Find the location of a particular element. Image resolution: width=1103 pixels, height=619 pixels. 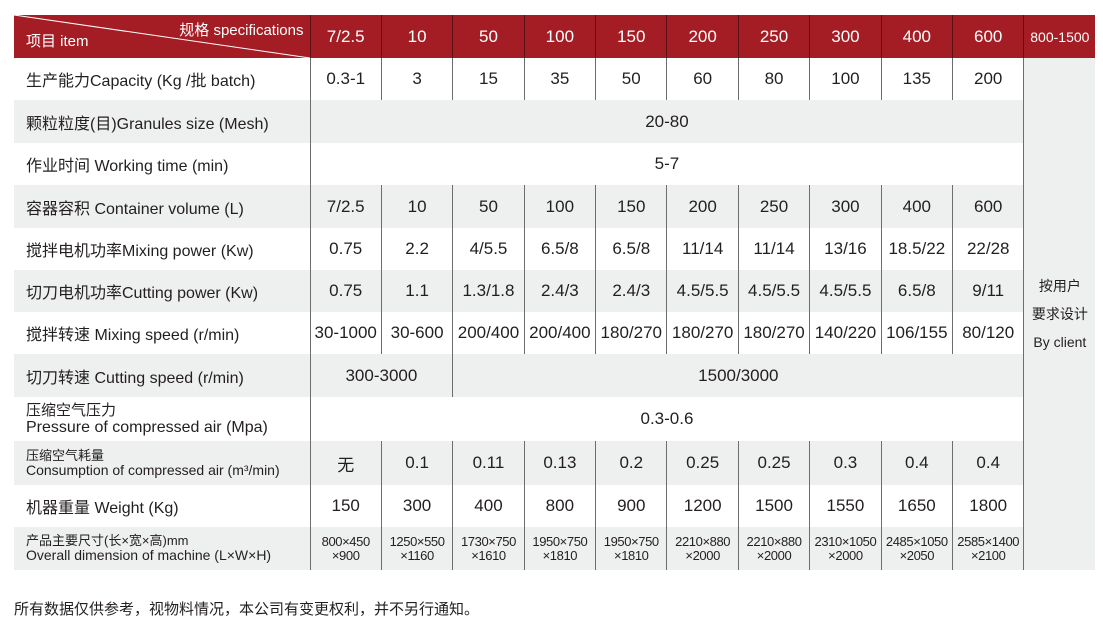

model-header: 150 is located at coordinates (631, 36).